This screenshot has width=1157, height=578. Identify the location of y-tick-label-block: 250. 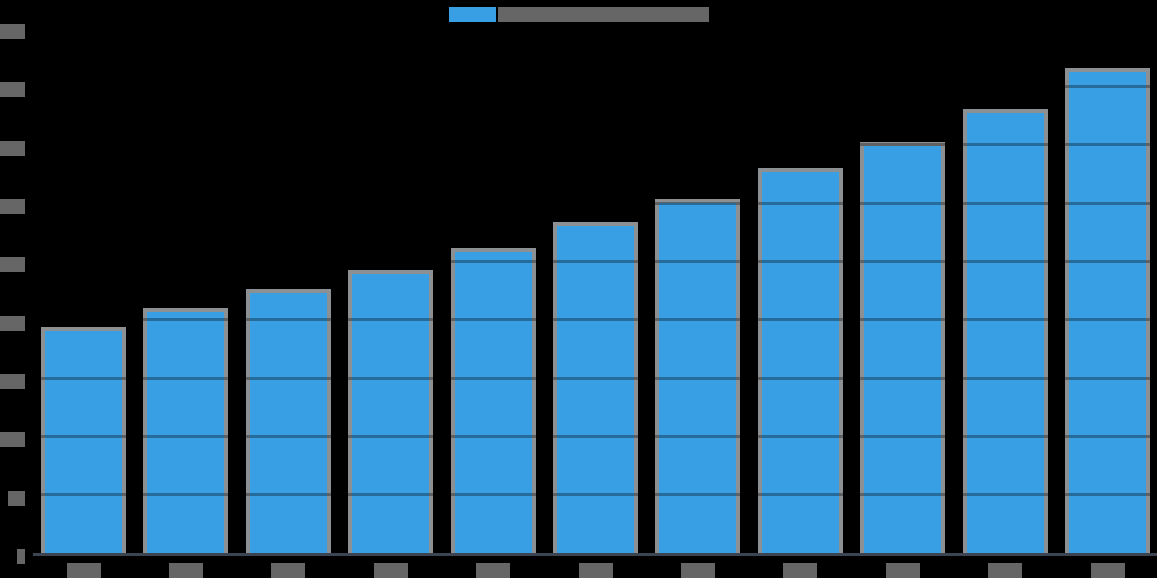
(13, 264).